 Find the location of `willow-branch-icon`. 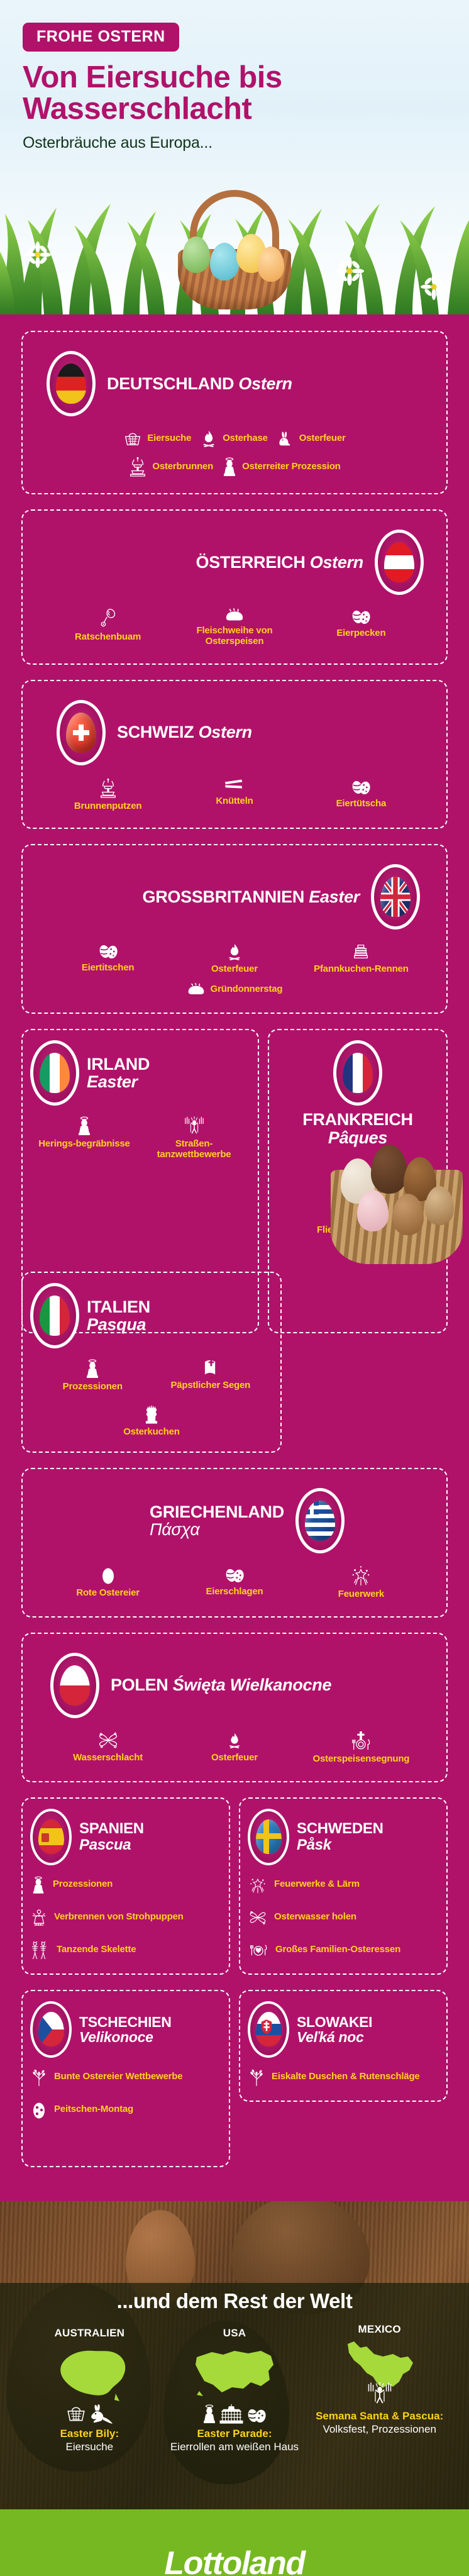

willow-branch-icon is located at coordinates (256, 2077).